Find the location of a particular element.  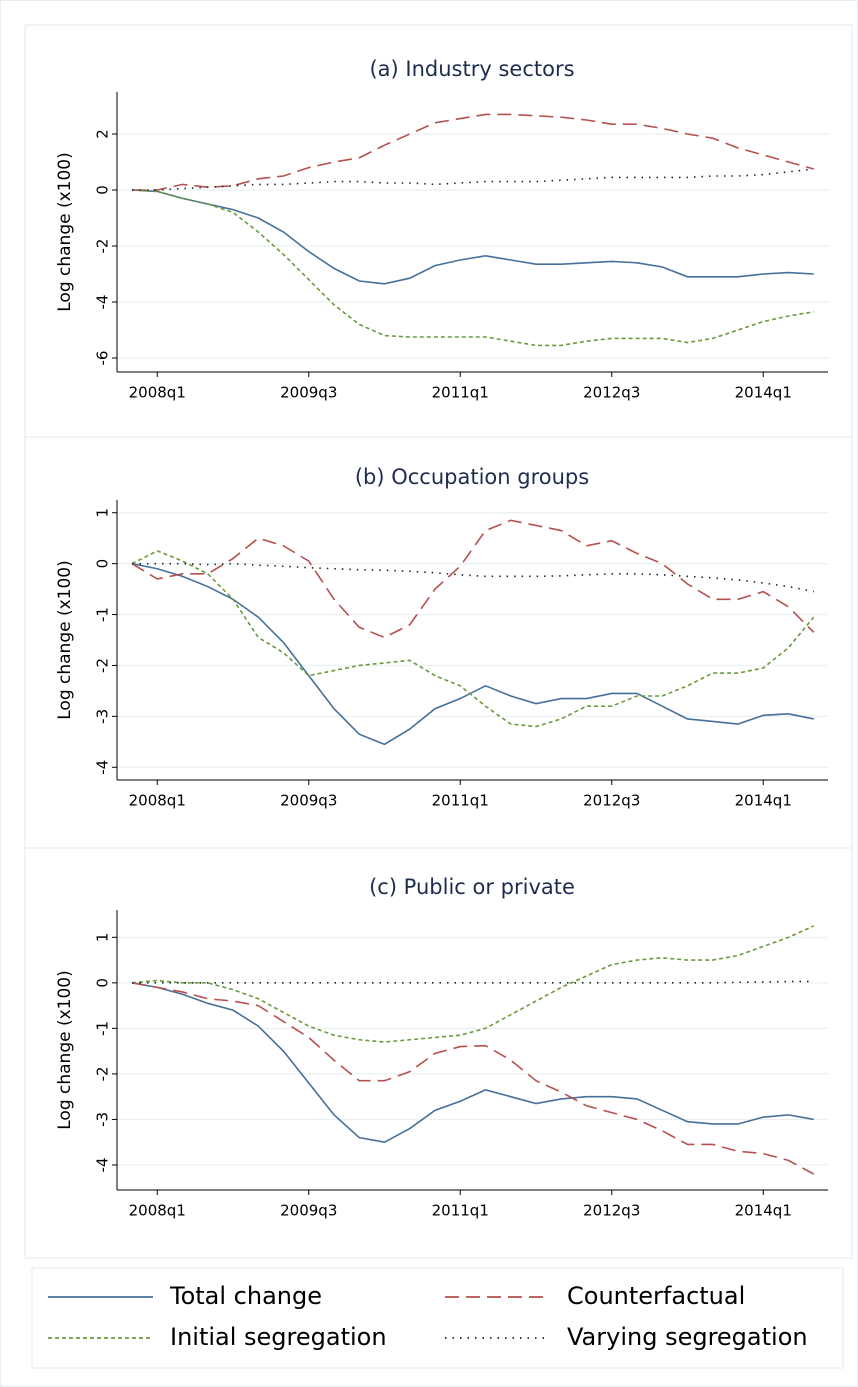

legend-frame is located at coordinates (437, 1318).